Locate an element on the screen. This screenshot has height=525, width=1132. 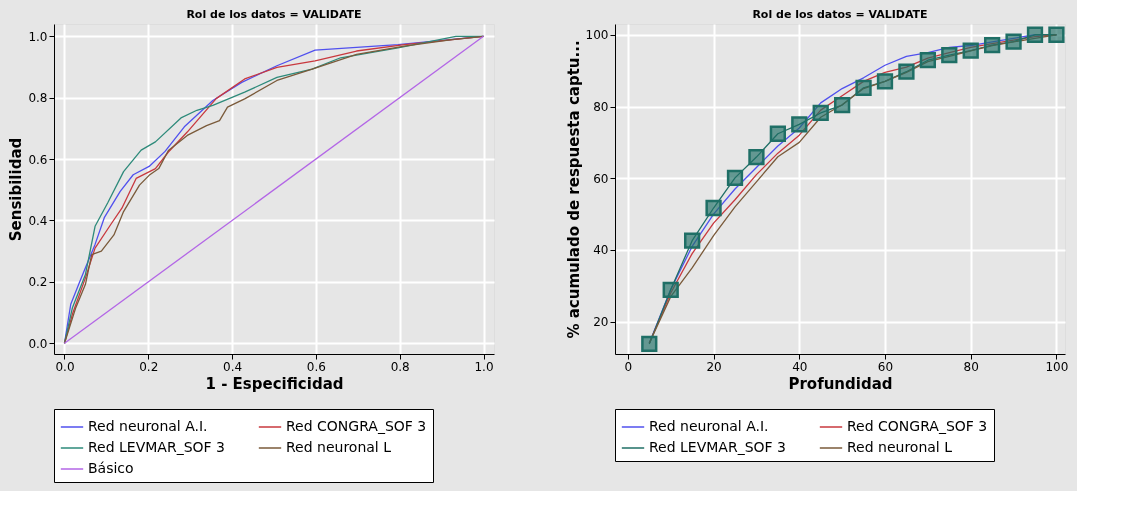
x-tick-label: 0.0 is located at coordinates (65, 366).